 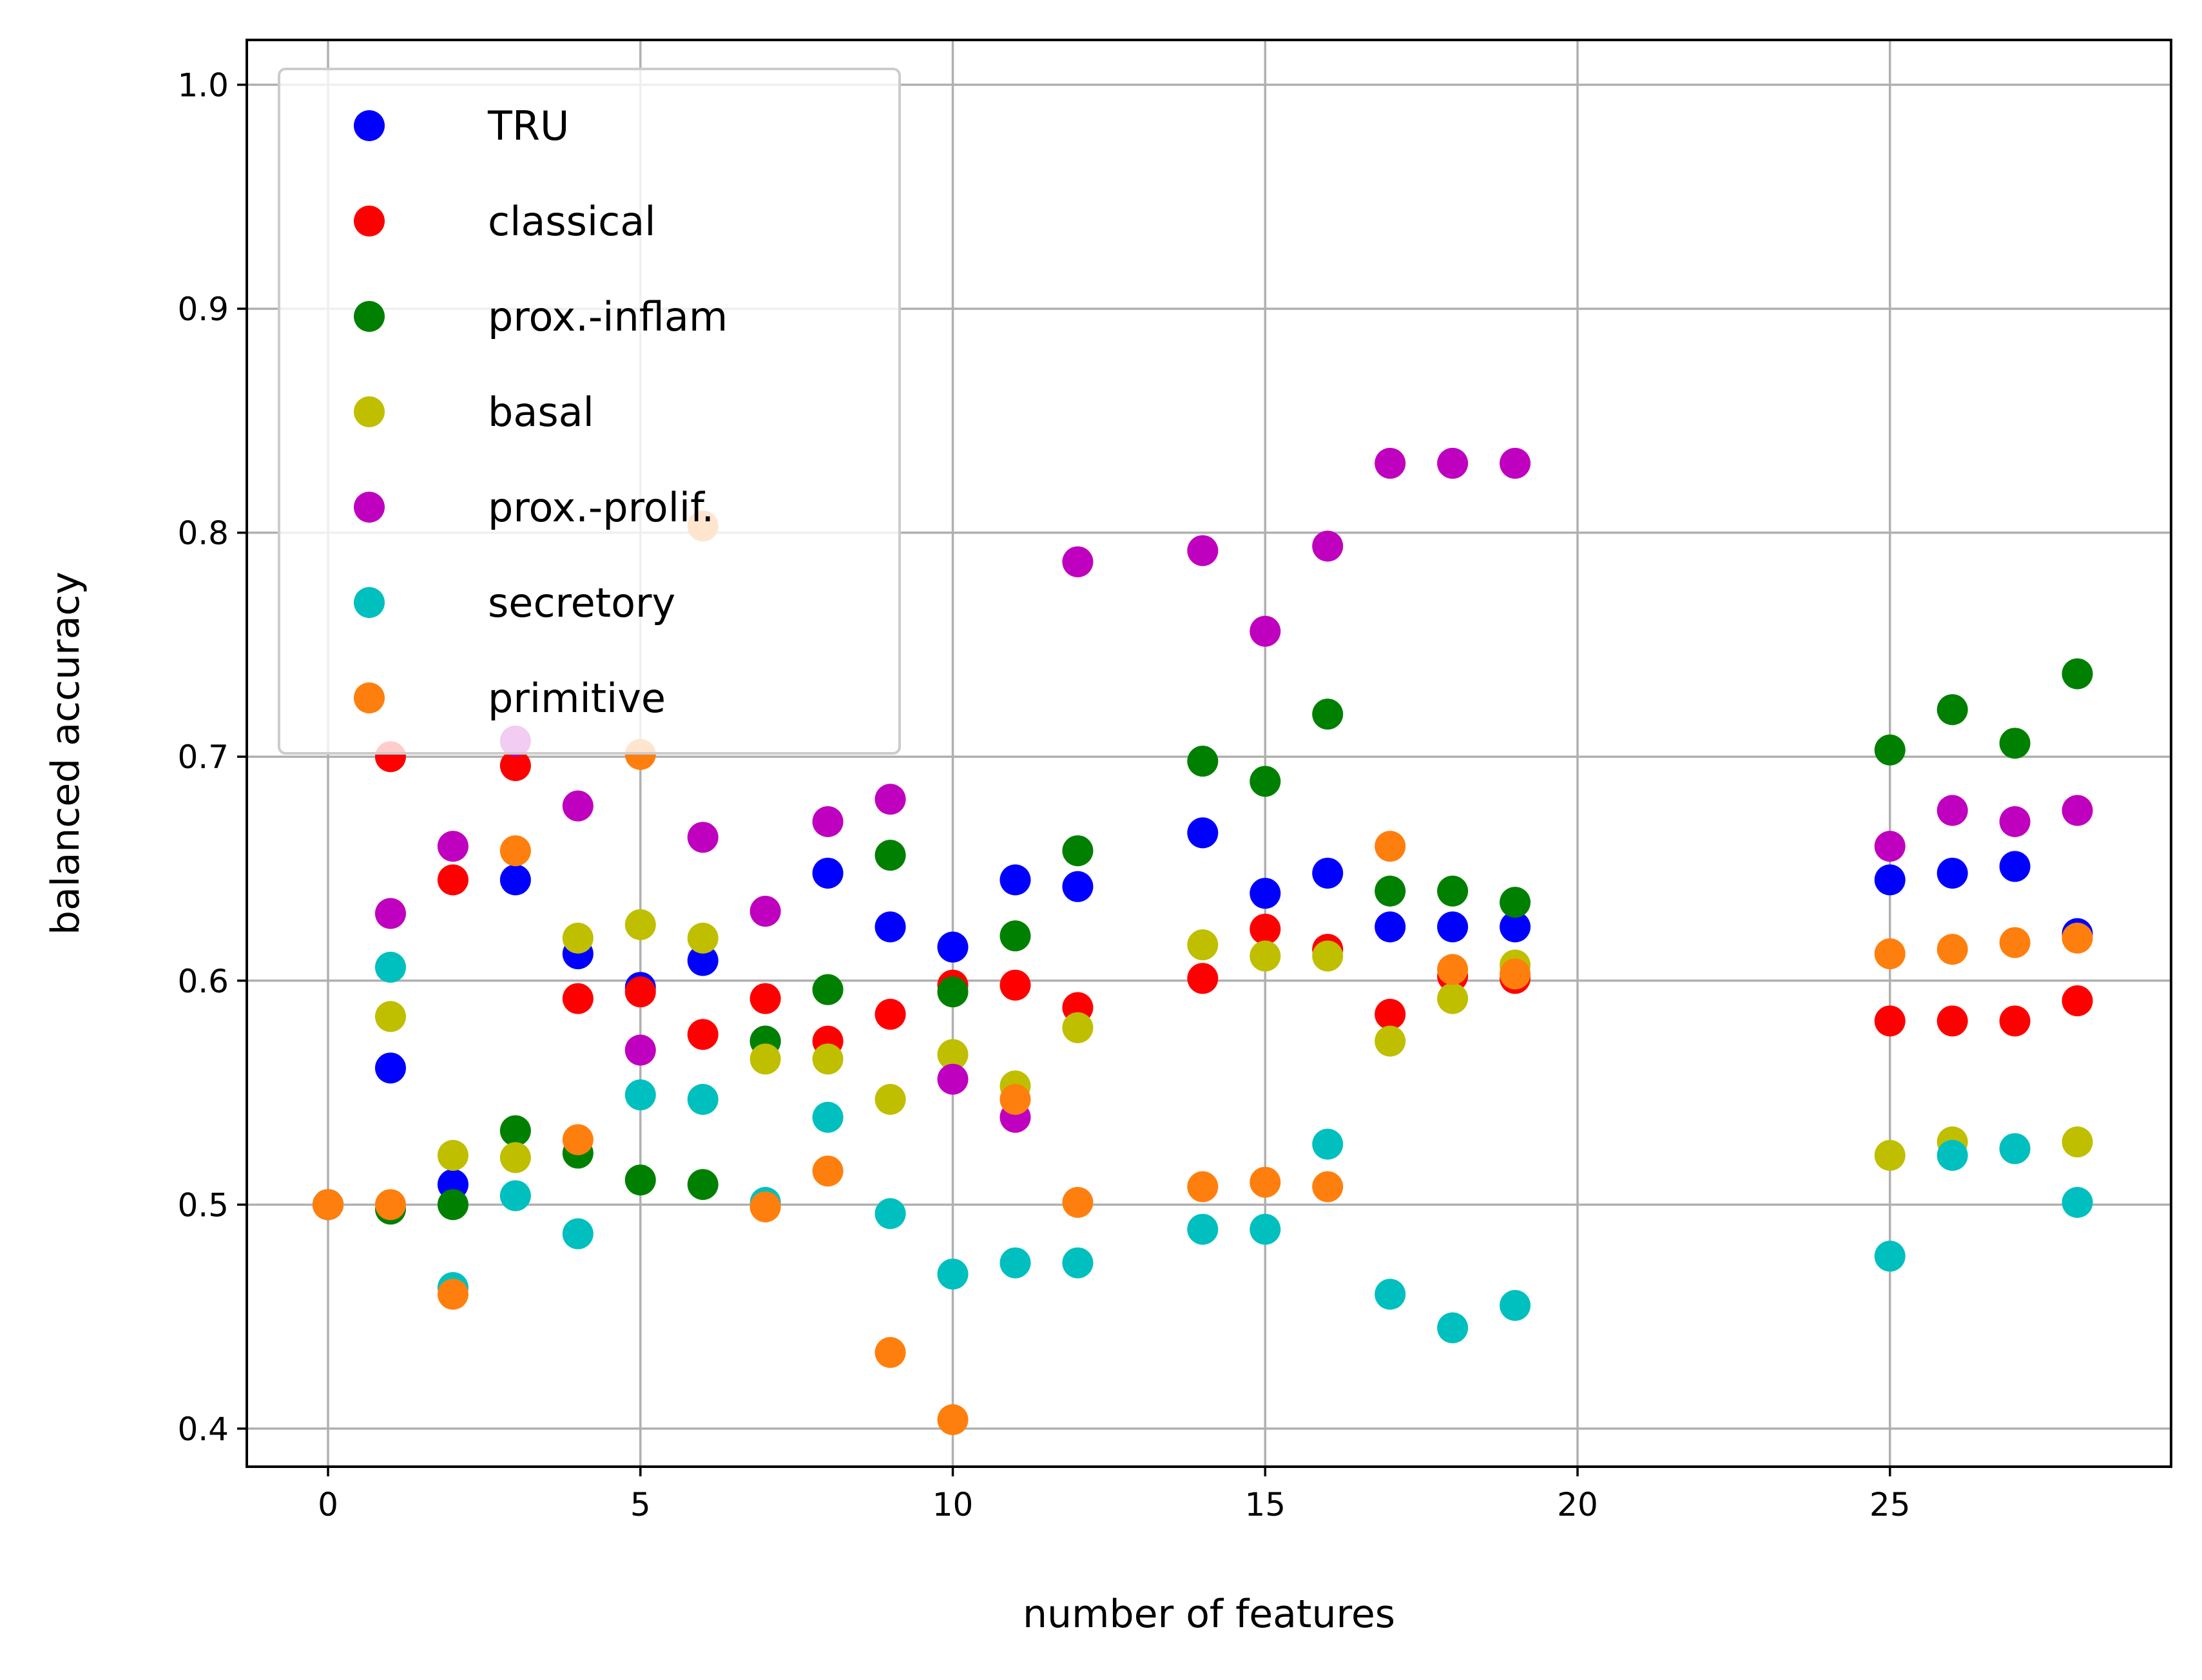 I want to click on legend-label: prox.-inflam, so click(x=608, y=317).